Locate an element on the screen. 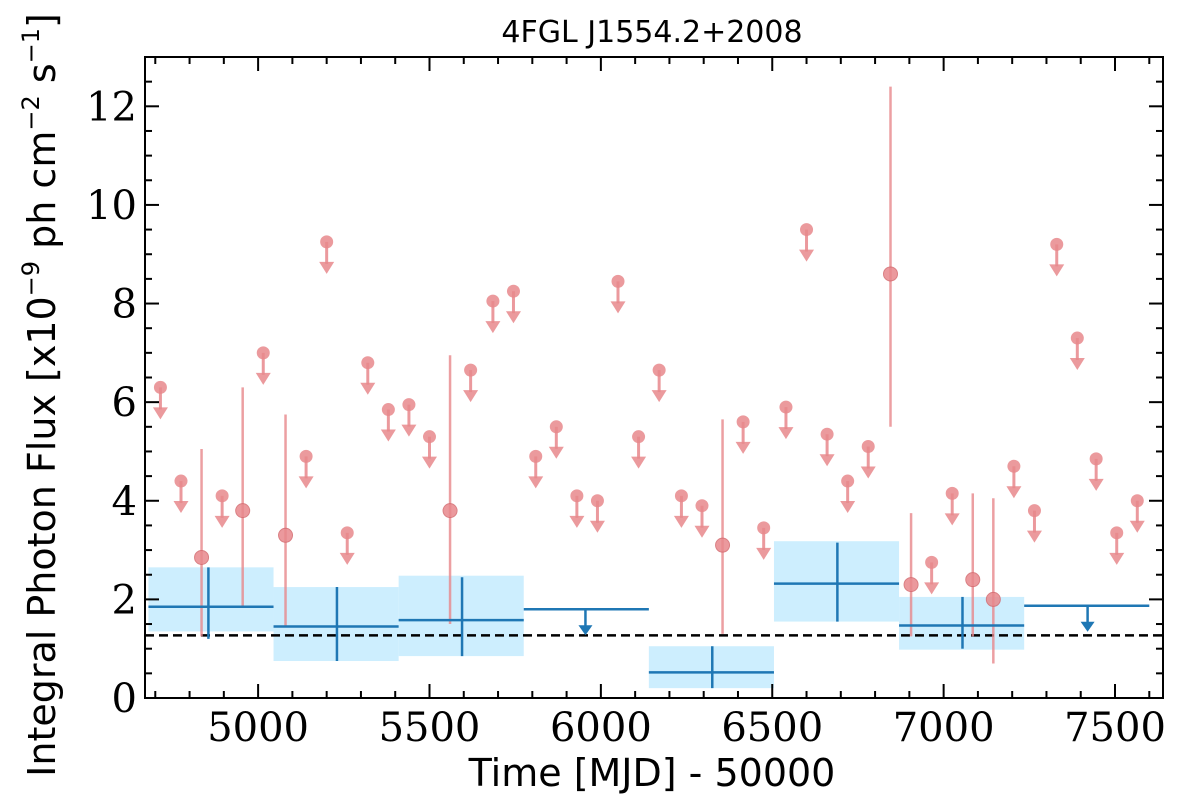 The image size is (1200, 800). x-axis-label: Time [MJD] - 50000 is located at coordinates (652, 773).